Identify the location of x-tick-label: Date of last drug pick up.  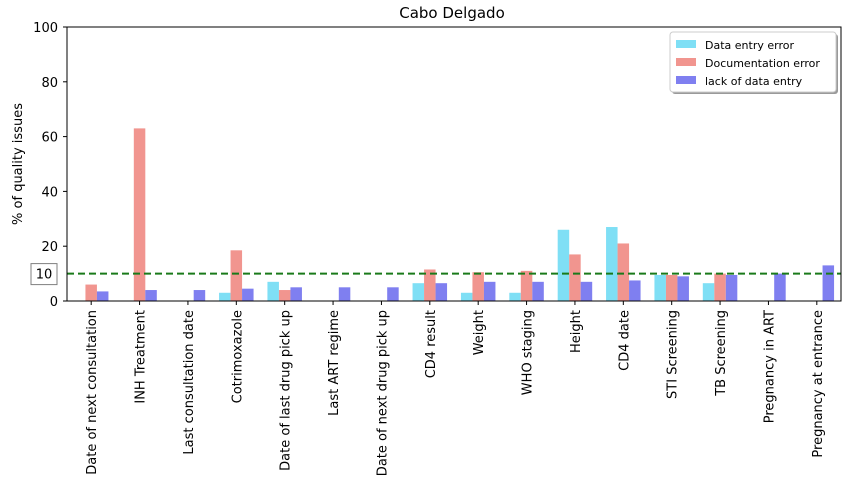
(286, 390).